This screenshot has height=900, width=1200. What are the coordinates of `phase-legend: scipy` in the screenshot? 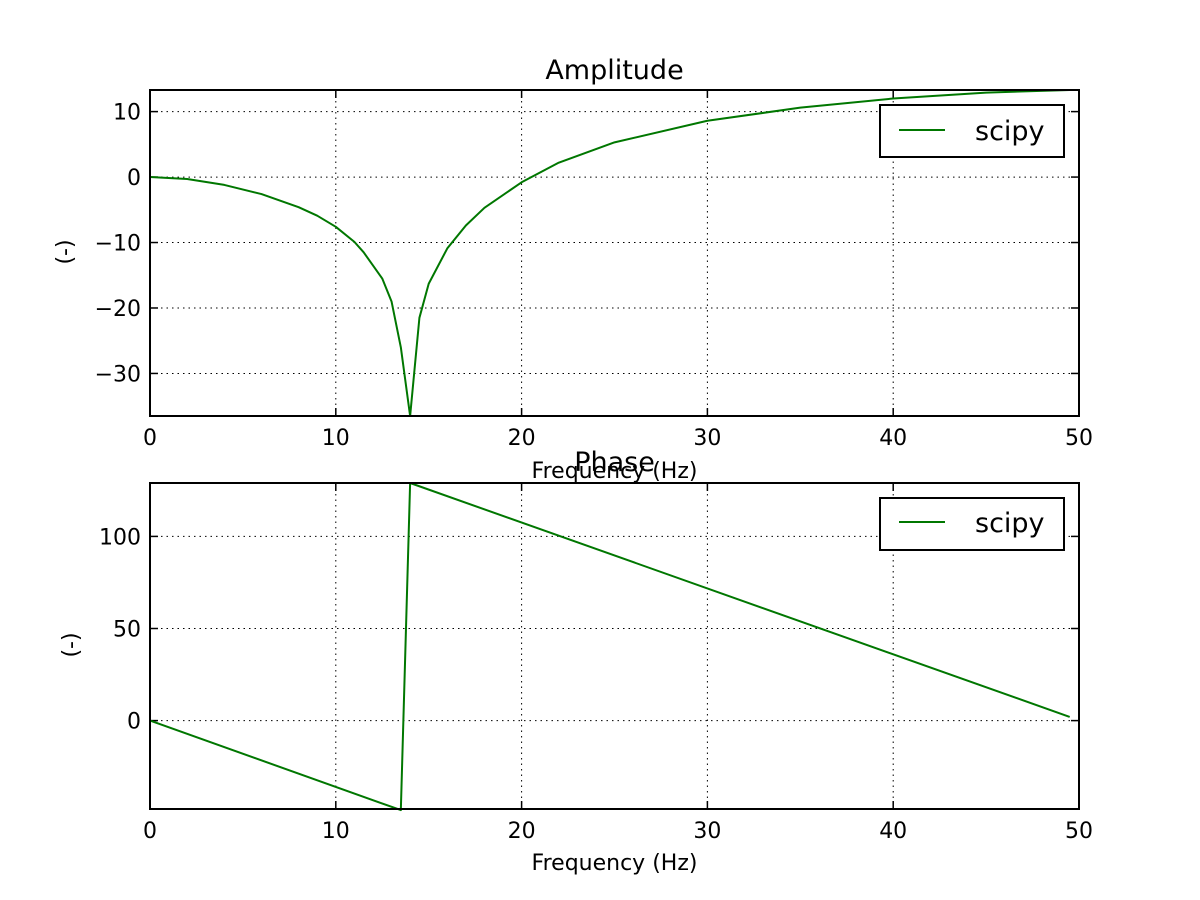 It's located at (972, 524).